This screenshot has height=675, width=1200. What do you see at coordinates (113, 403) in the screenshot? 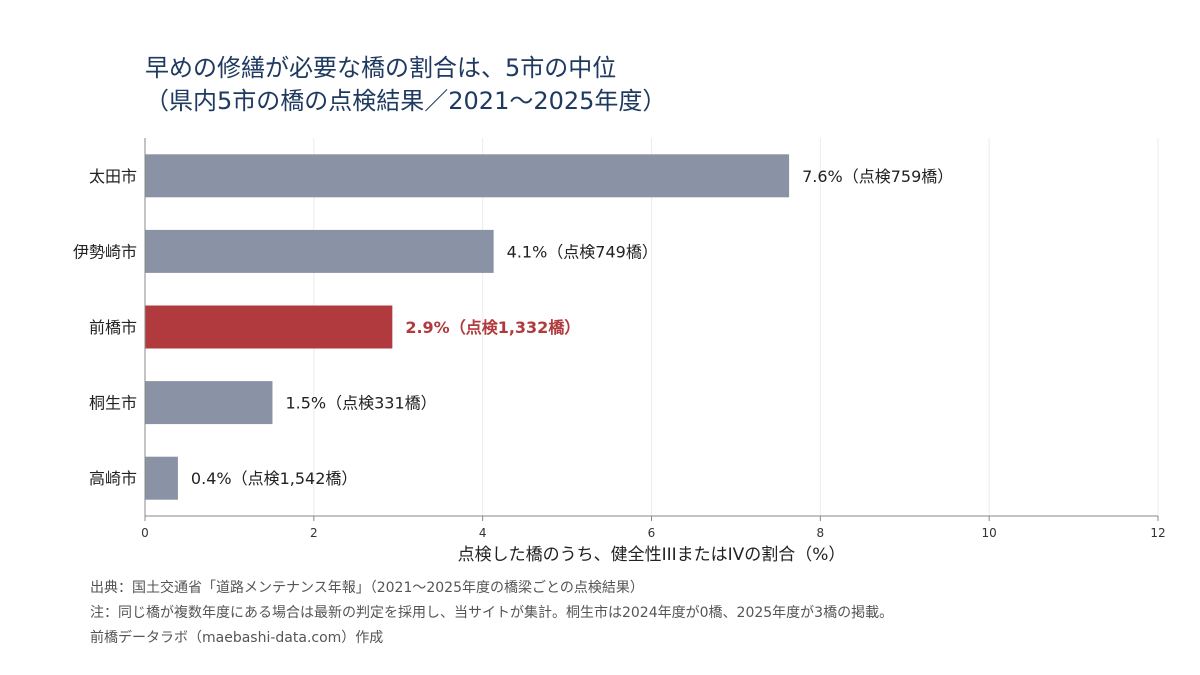
I see `category-label: 桐生市` at bounding box center [113, 403].